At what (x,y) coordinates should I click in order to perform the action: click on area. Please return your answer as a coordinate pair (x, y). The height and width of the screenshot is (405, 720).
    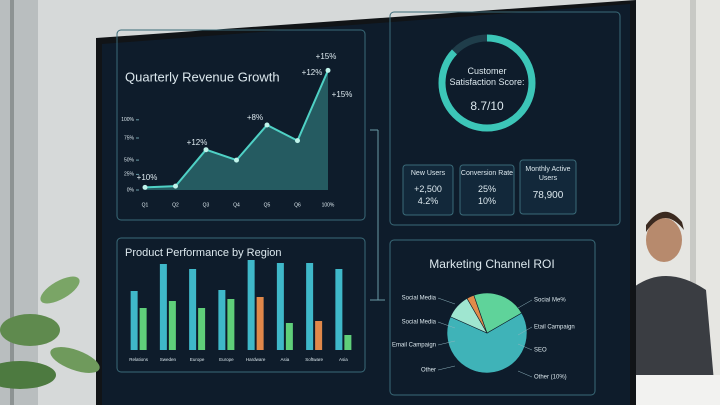
    Looking at the image, I should click on (236, 130).